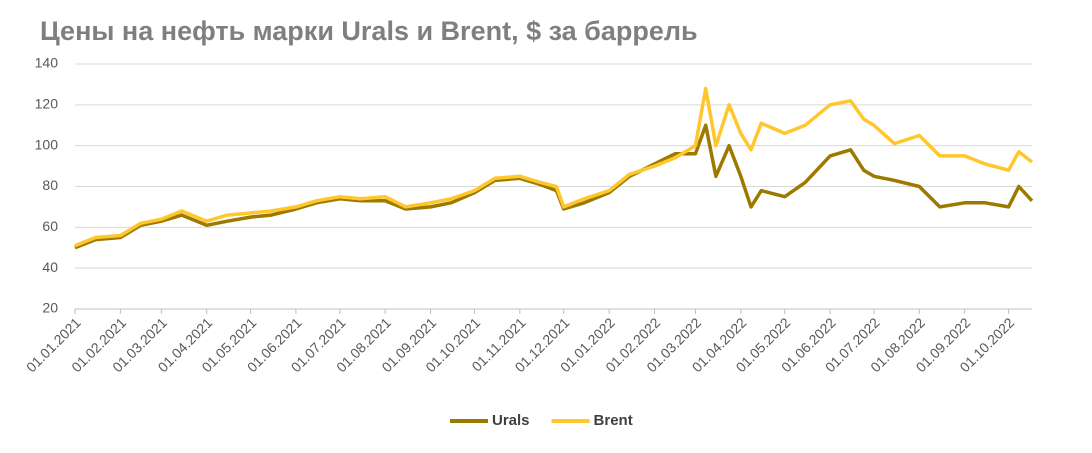 The width and height of the screenshot is (1092, 453). I want to click on y-tick-label: 40, so click(50, 267).